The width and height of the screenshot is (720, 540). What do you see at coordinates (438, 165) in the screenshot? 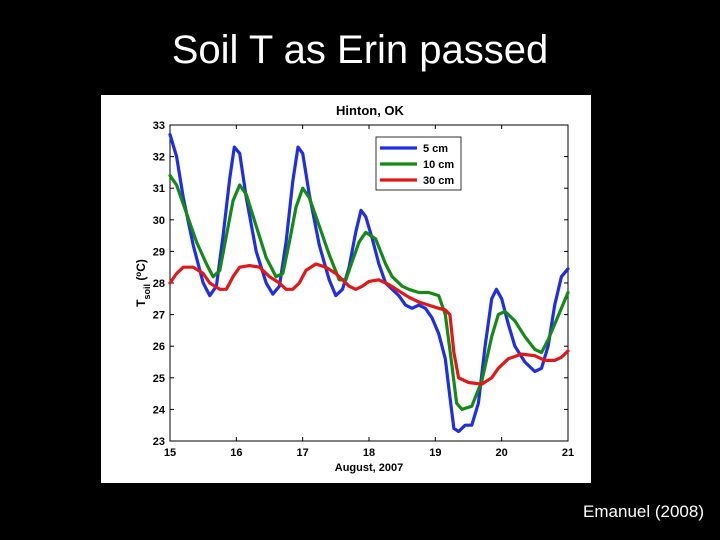
I see `legend-label-10cm: 10 cm` at bounding box center [438, 165].